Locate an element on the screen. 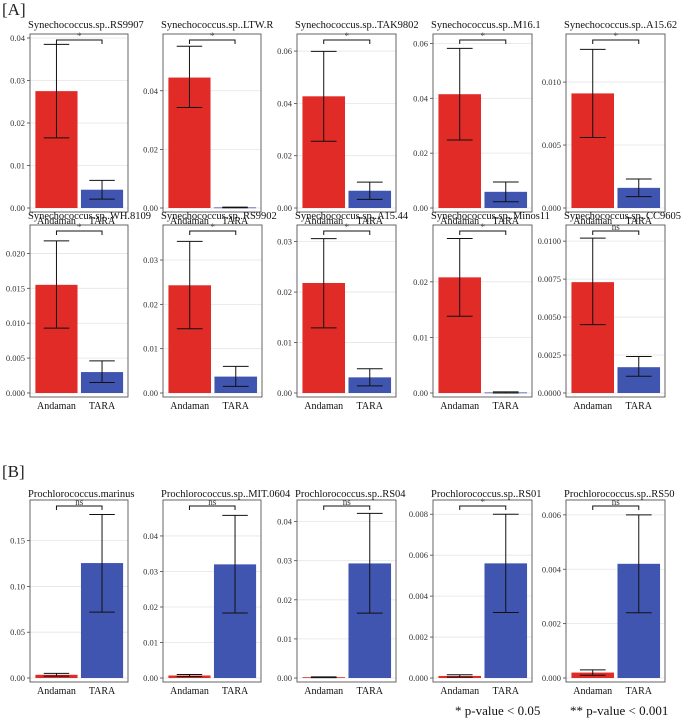 Image resolution: width=685 pixels, height=722 pixels. y-tick-label: 0.10 is located at coordinates (17, 586).